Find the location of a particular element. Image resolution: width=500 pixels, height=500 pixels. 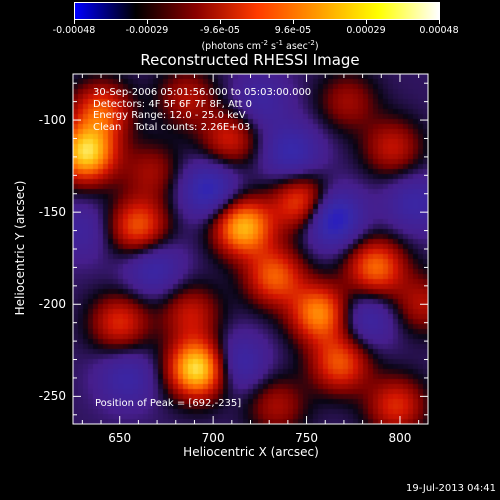

x-tick-label: 650 is located at coordinates (120, 438).